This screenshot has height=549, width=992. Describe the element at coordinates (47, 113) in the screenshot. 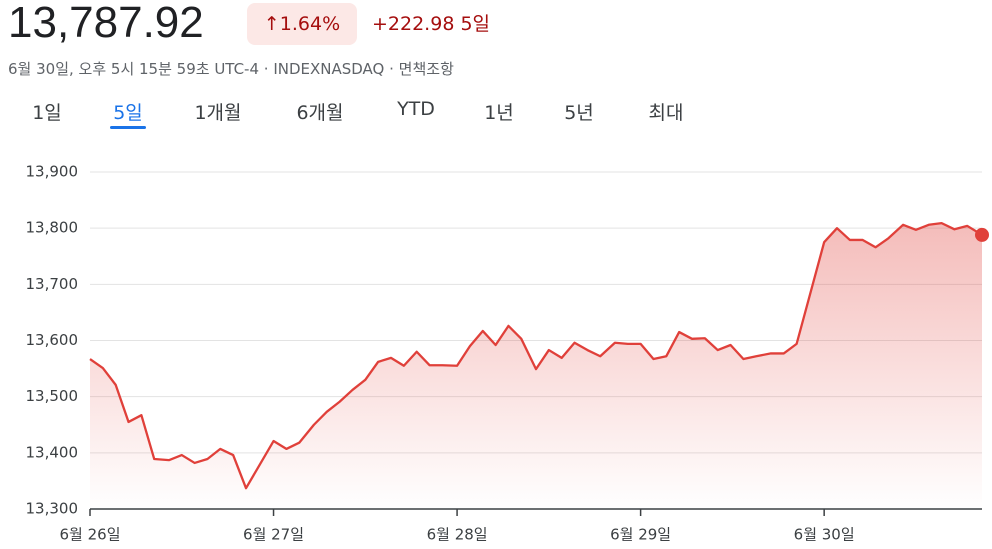

I see `tab: 1일` at that location.